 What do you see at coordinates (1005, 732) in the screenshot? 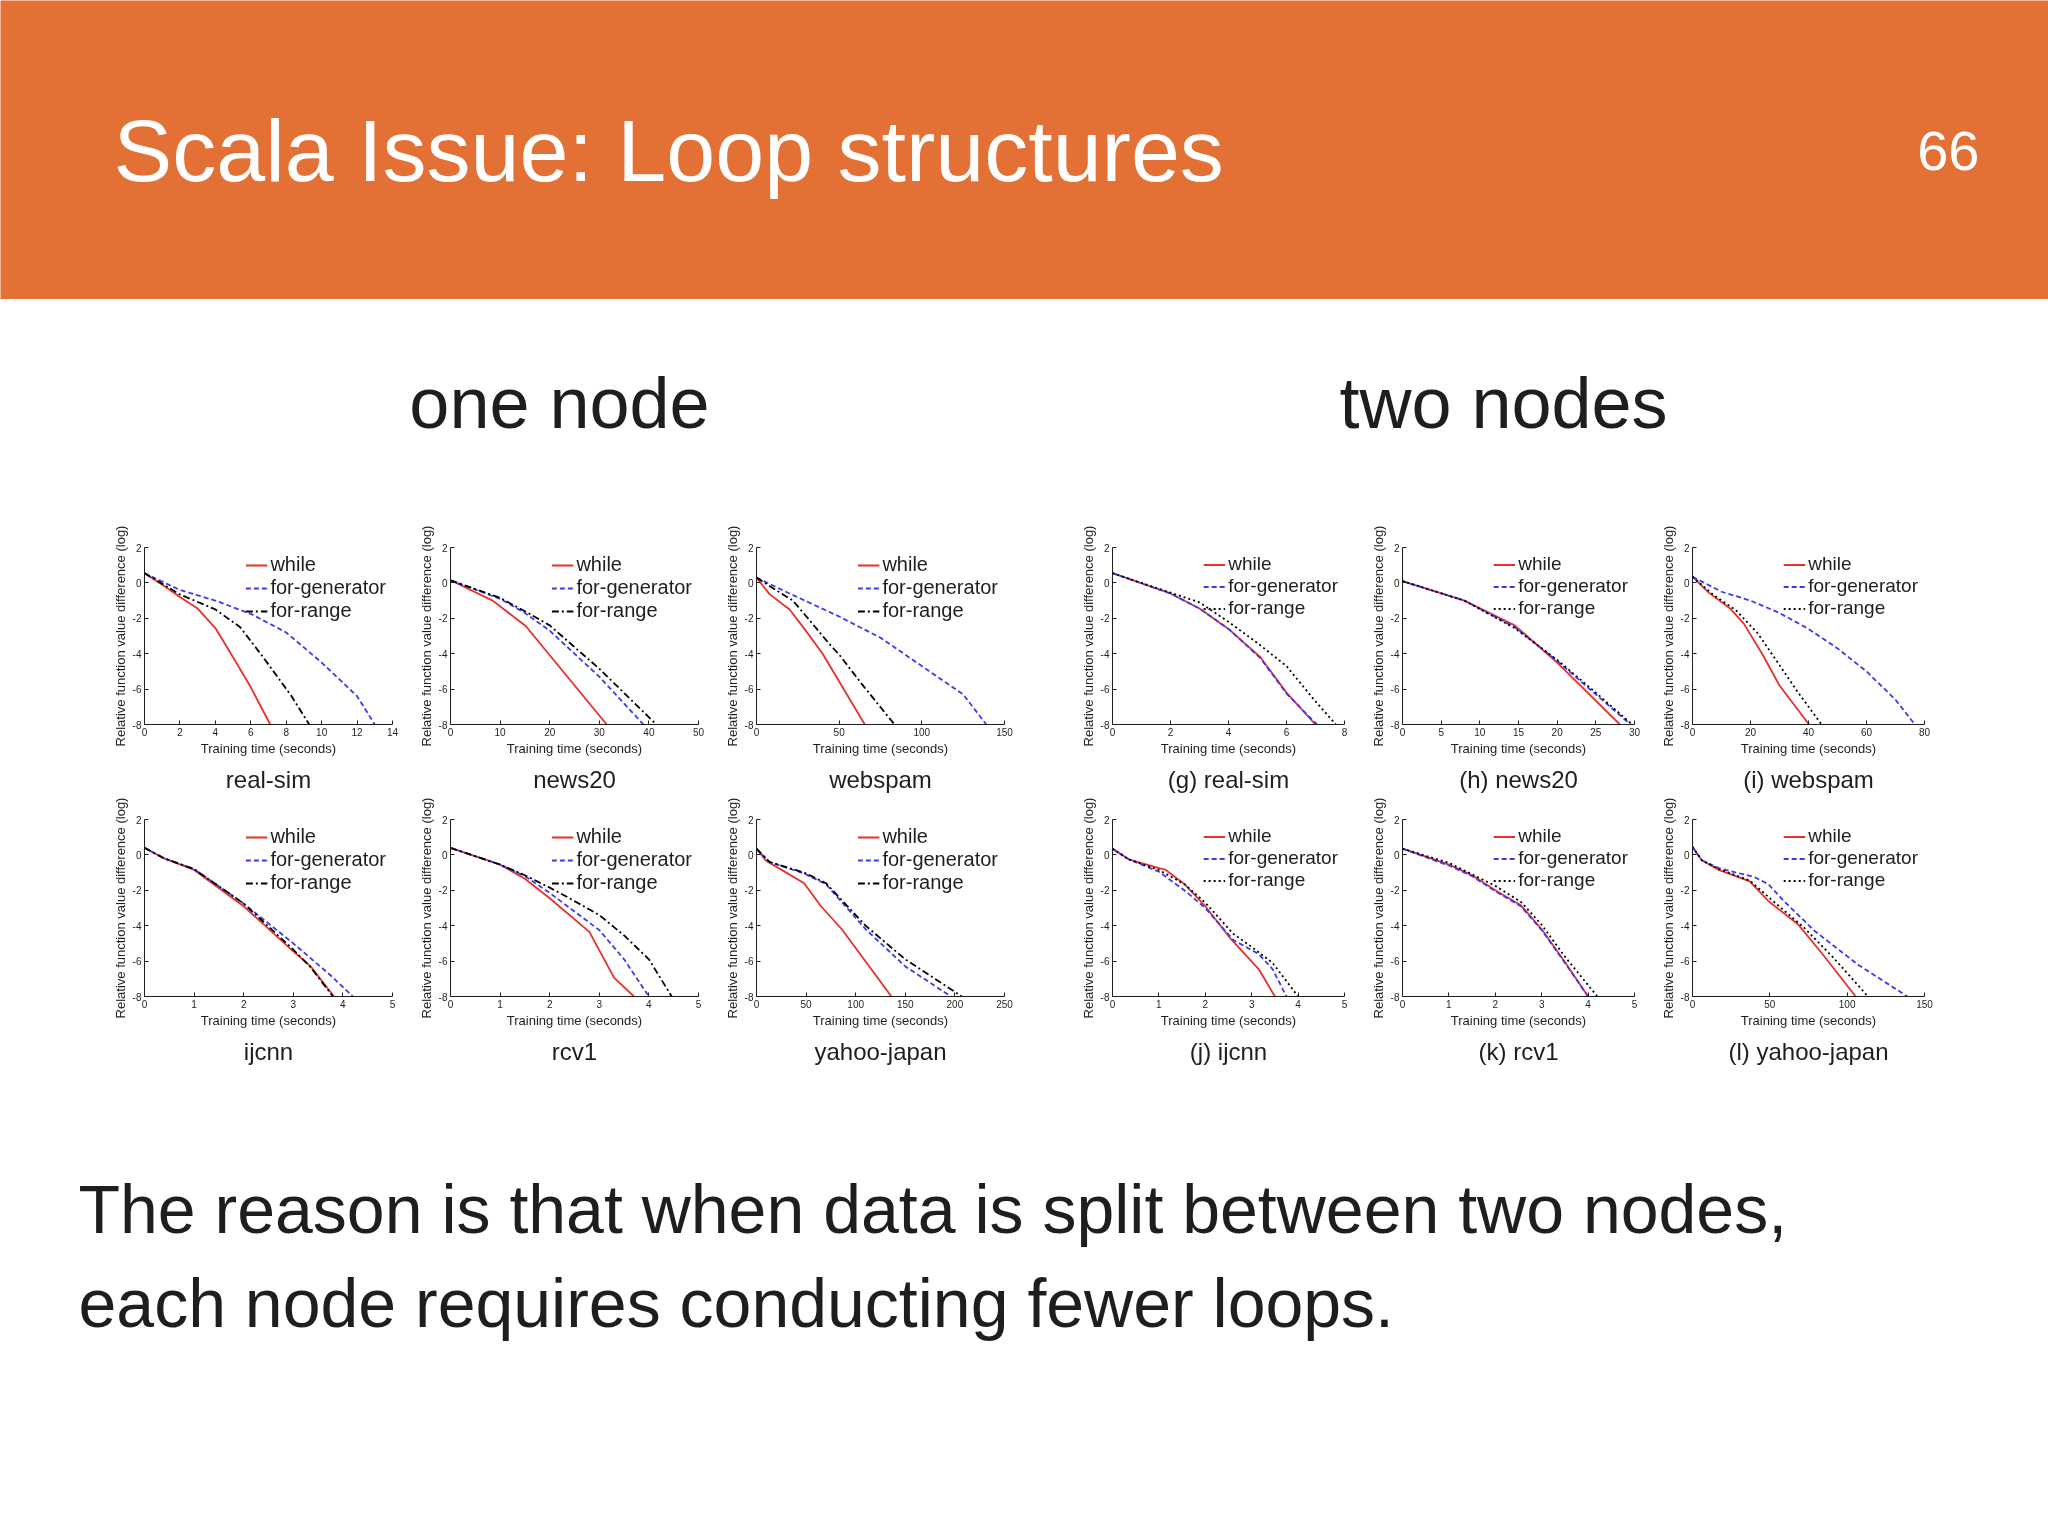
I see `x-tick-label: 150` at bounding box center [1005, 732].